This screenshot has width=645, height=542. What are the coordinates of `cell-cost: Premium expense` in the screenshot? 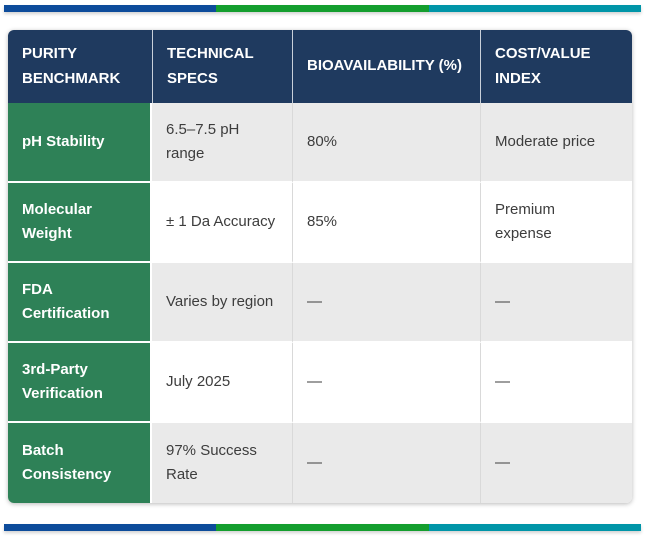 It's located at (556, 223).